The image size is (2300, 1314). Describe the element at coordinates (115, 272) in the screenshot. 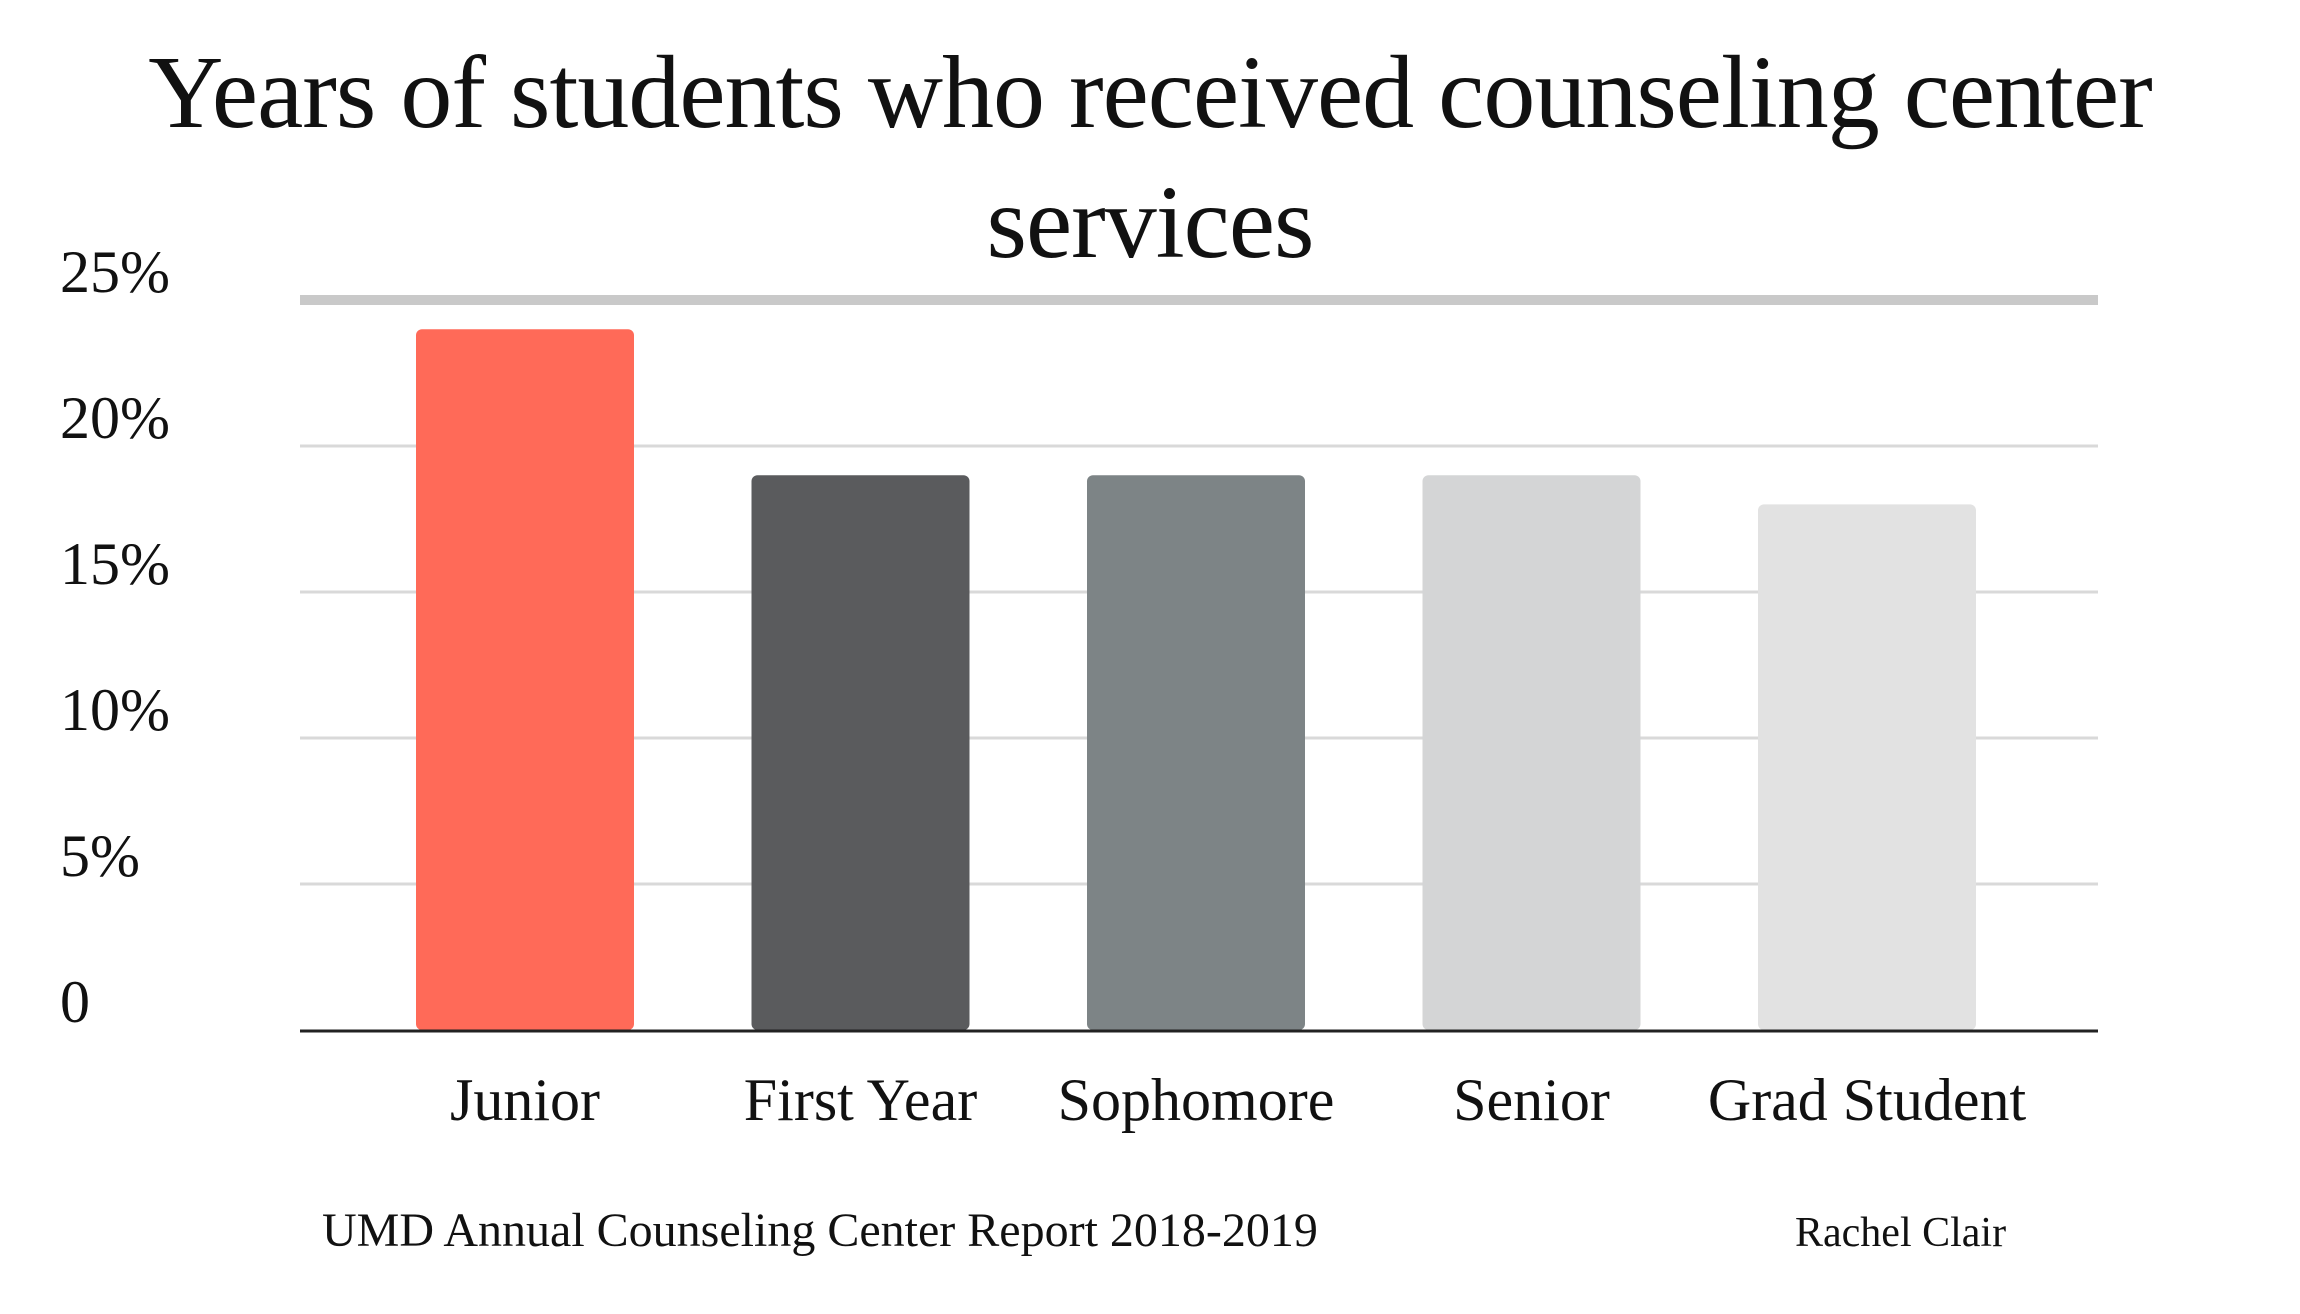

I see `y-tick-label: 25%` at that location.